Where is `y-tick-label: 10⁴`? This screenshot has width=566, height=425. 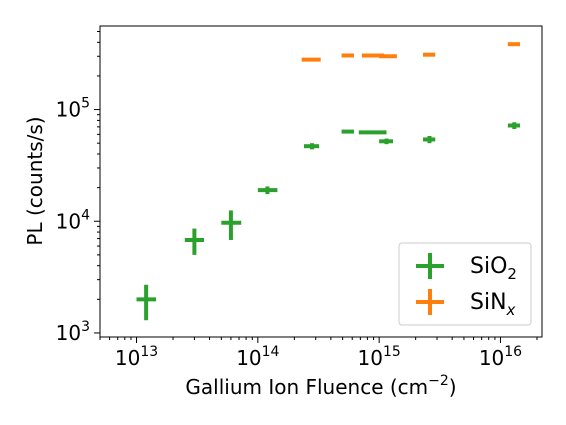
y-tick-label: 10⁴ is located at coordinates (73, 220).